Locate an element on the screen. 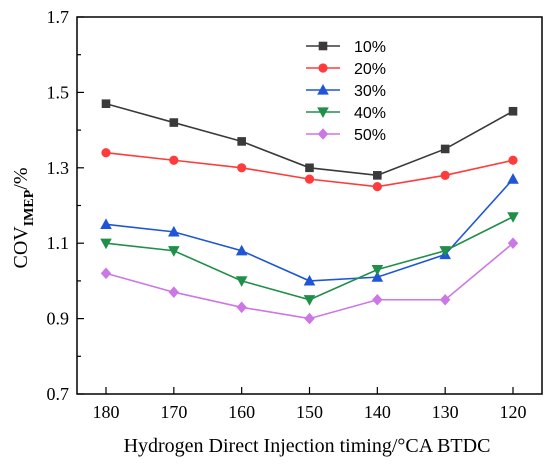  y-axis-title-subscript: IMEP is located at coordinates (29, 207).